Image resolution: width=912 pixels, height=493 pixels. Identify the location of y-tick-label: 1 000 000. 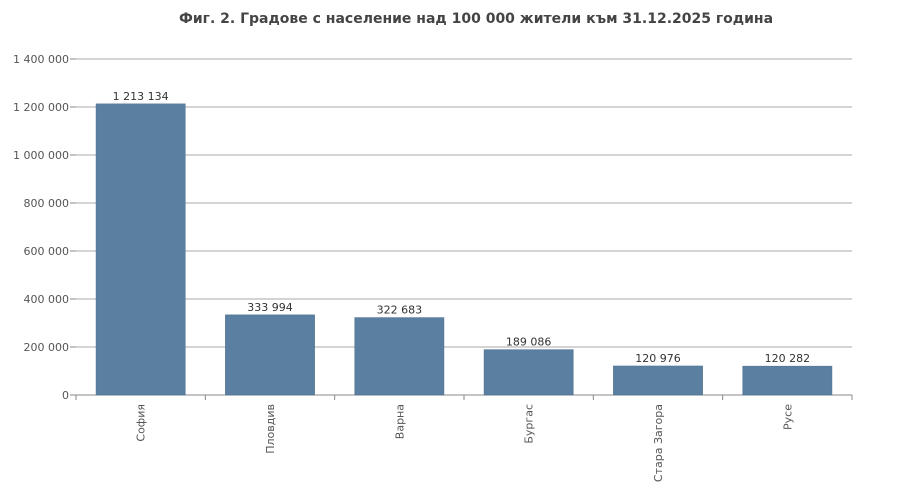
(41, 155).